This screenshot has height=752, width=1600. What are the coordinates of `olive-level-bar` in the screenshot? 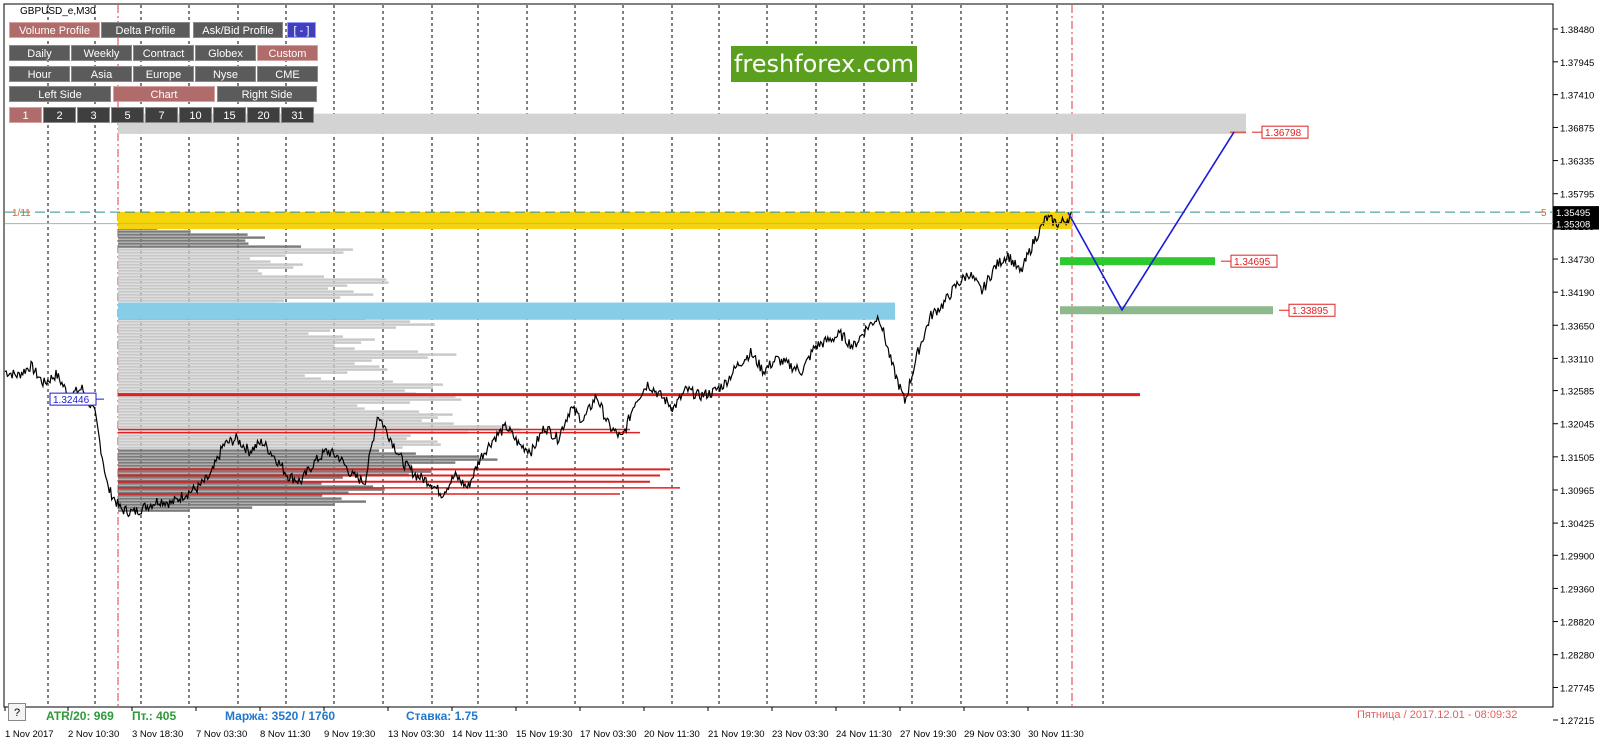 It's located at (1166, 310).